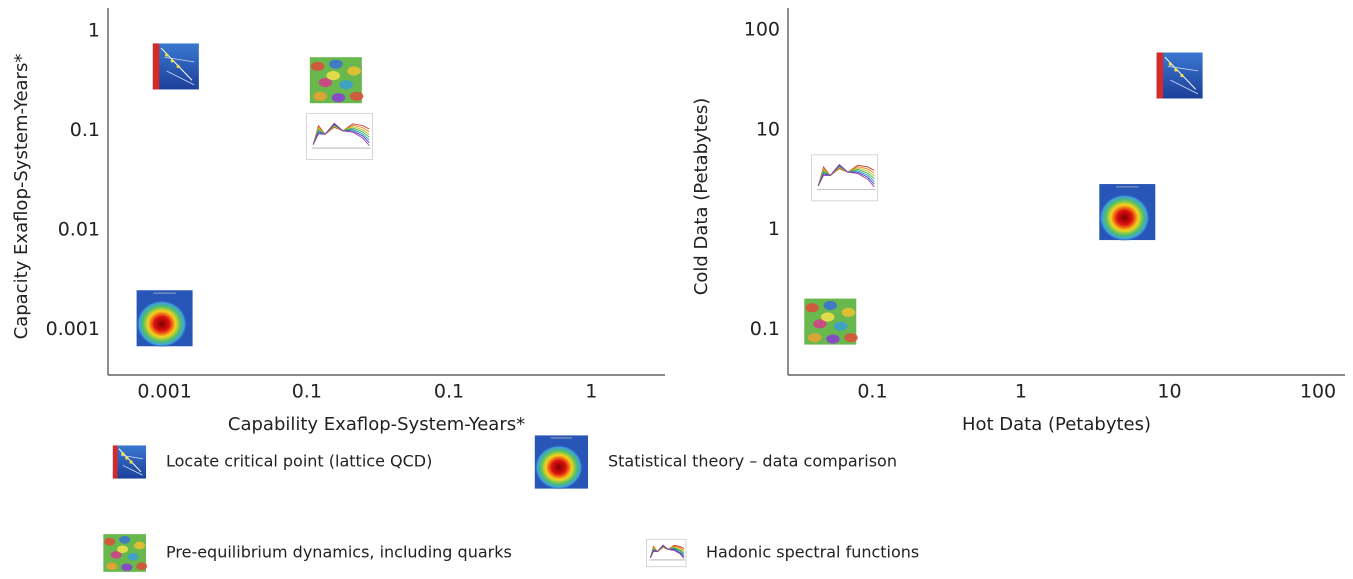 The image size is (1353, 579). Describe the element at coordinates (376, 424) in the screenshot. I see `x-axis-title: Capability Exaflop-System-Years*` at that location.